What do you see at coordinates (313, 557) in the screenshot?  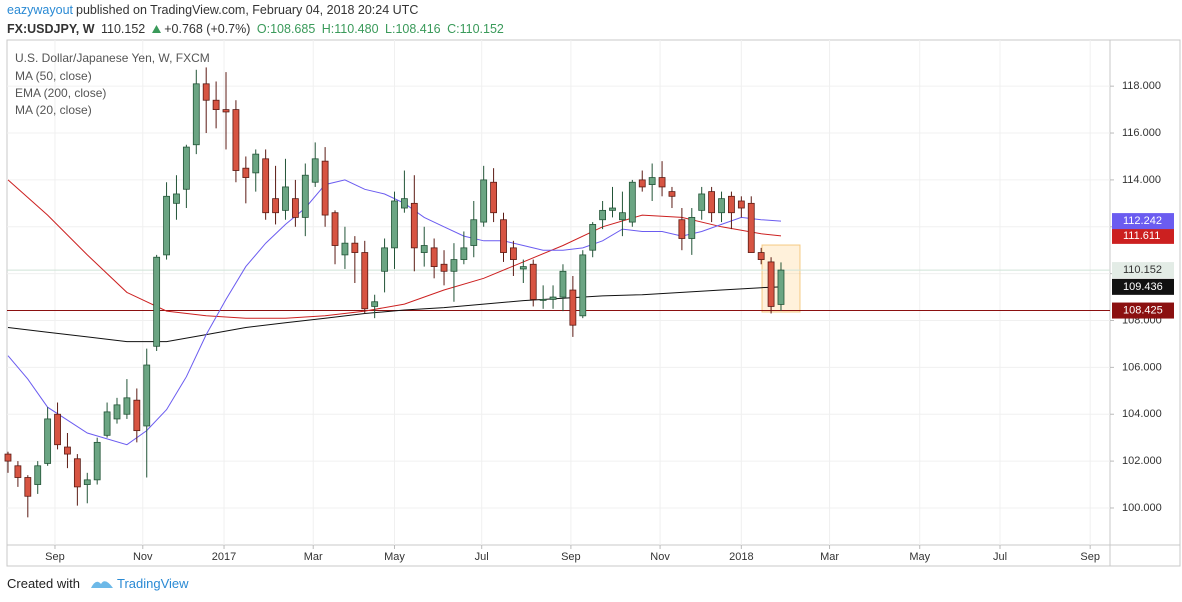 I see `x-tick-label: Mar` at bounding box center [313, 557].